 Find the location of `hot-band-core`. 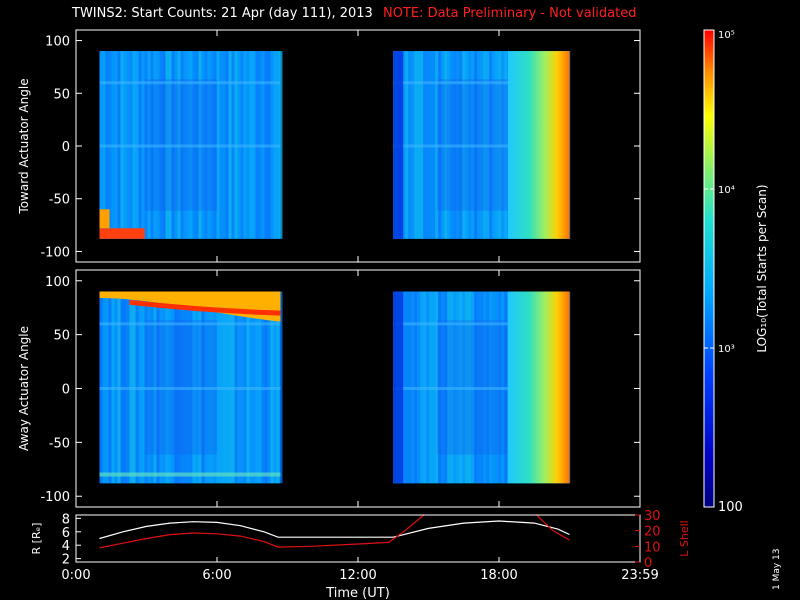

hot-band-core is located at coordinates (205, 307).